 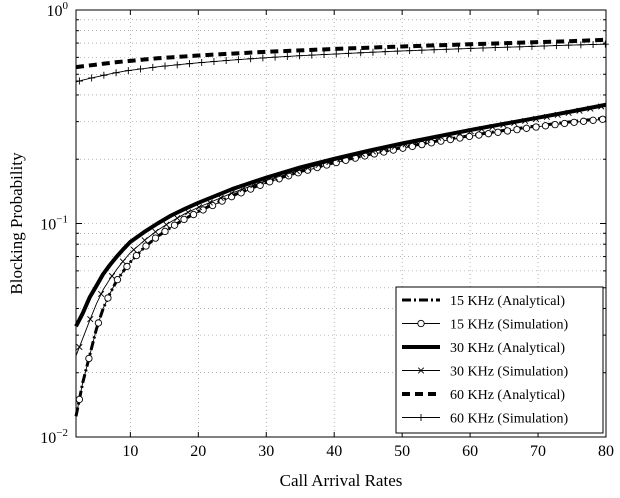 What do you see at coordinates (507, 348) in the screenshot?
I see `legend-label: 30 KHz (Analytical)` at bounding box center [507, 348].